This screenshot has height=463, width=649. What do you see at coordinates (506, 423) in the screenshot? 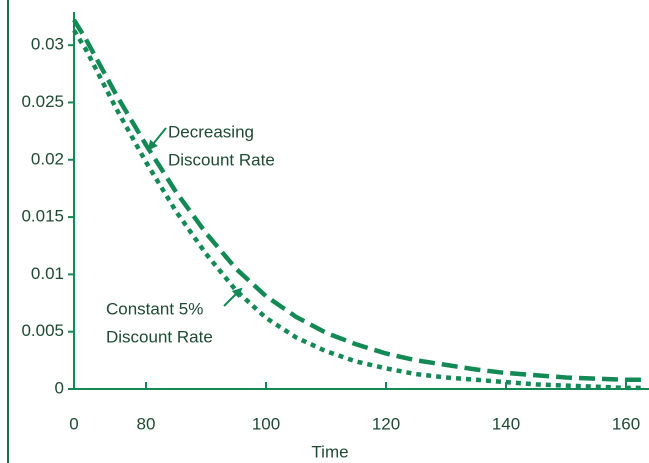
I see `x-tick-label: 140` at bounding box center [506, 423].